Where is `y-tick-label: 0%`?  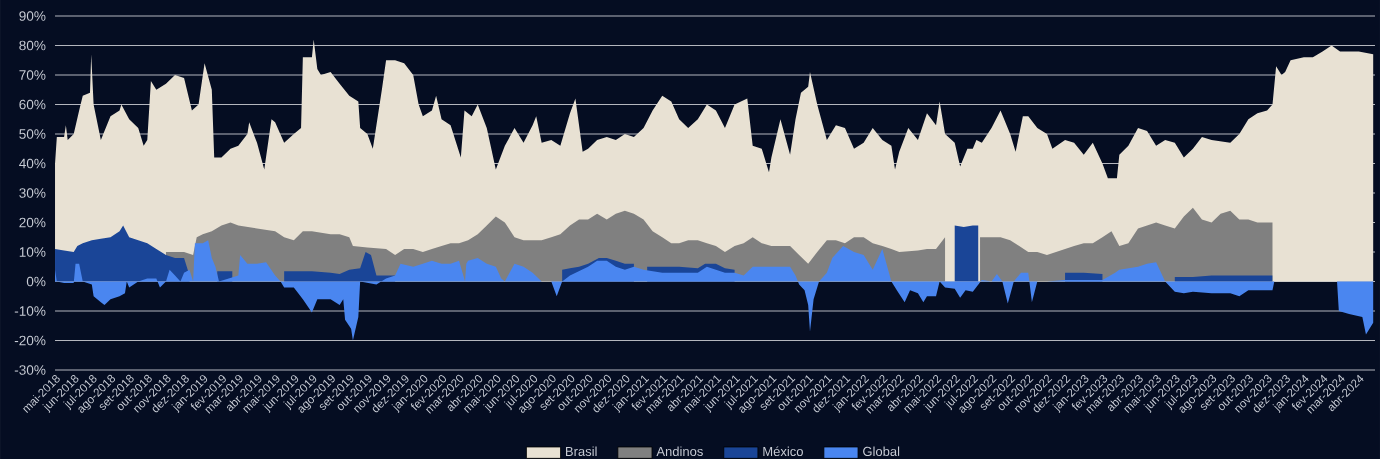 y-tick-label: 0% is located at coordinates (36, 281).